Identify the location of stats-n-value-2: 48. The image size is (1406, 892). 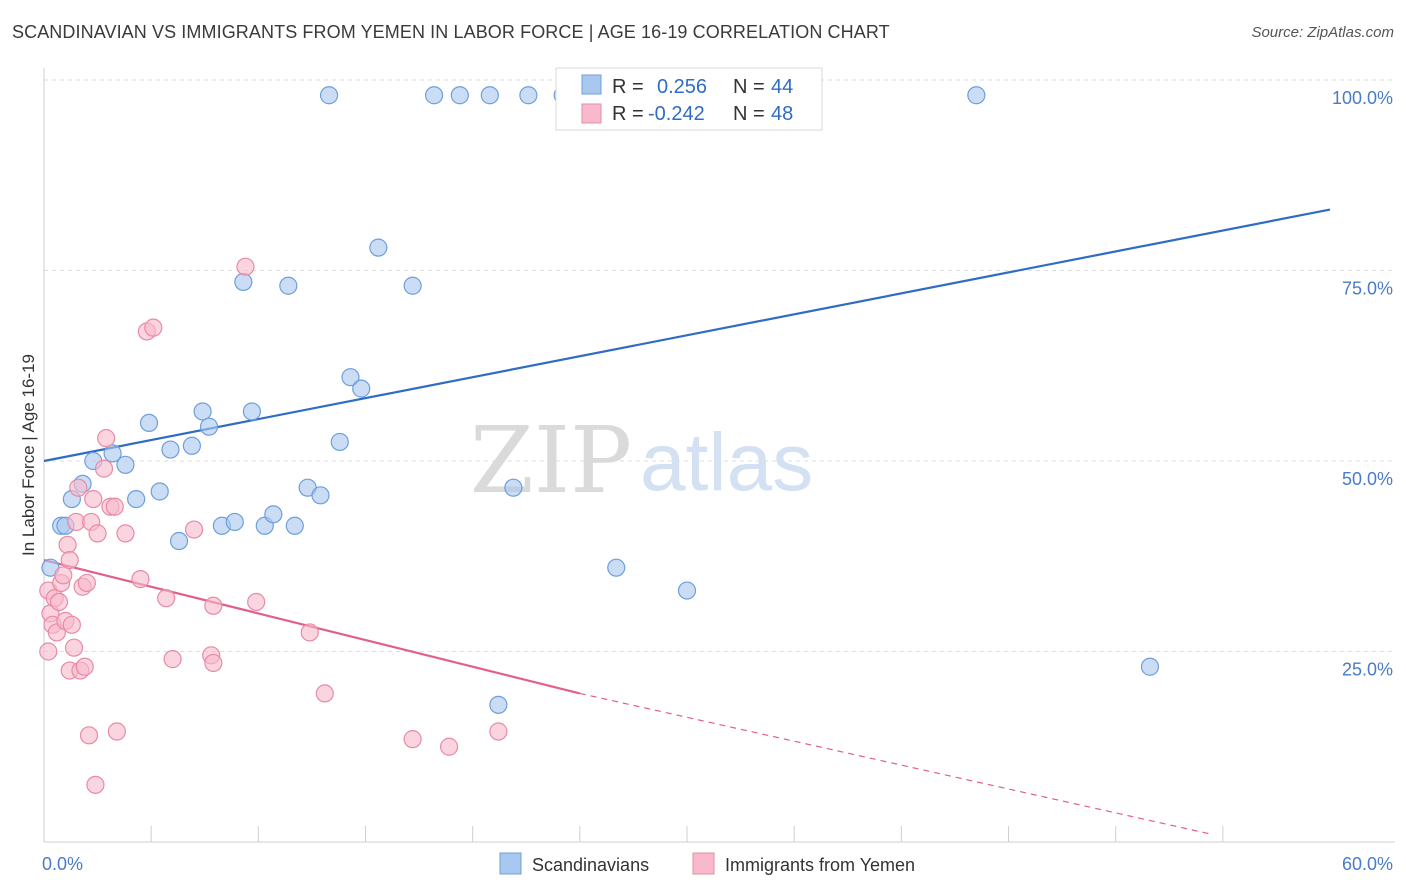
(782, 114).